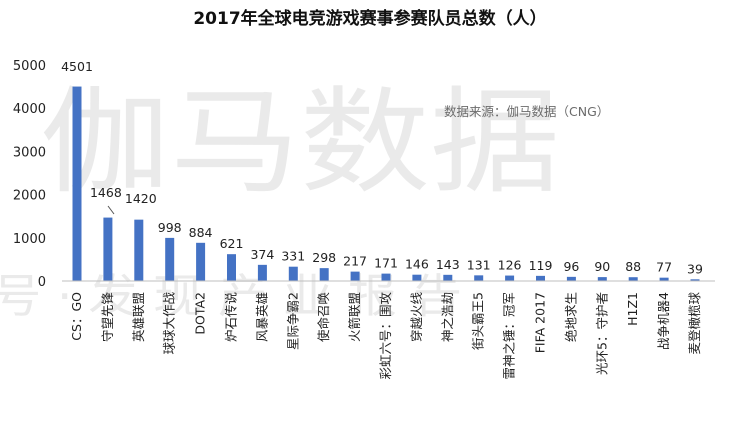 This screenshot has width=741, height=432. I want to click on category-label: 绝地求生, so click(570, 317).